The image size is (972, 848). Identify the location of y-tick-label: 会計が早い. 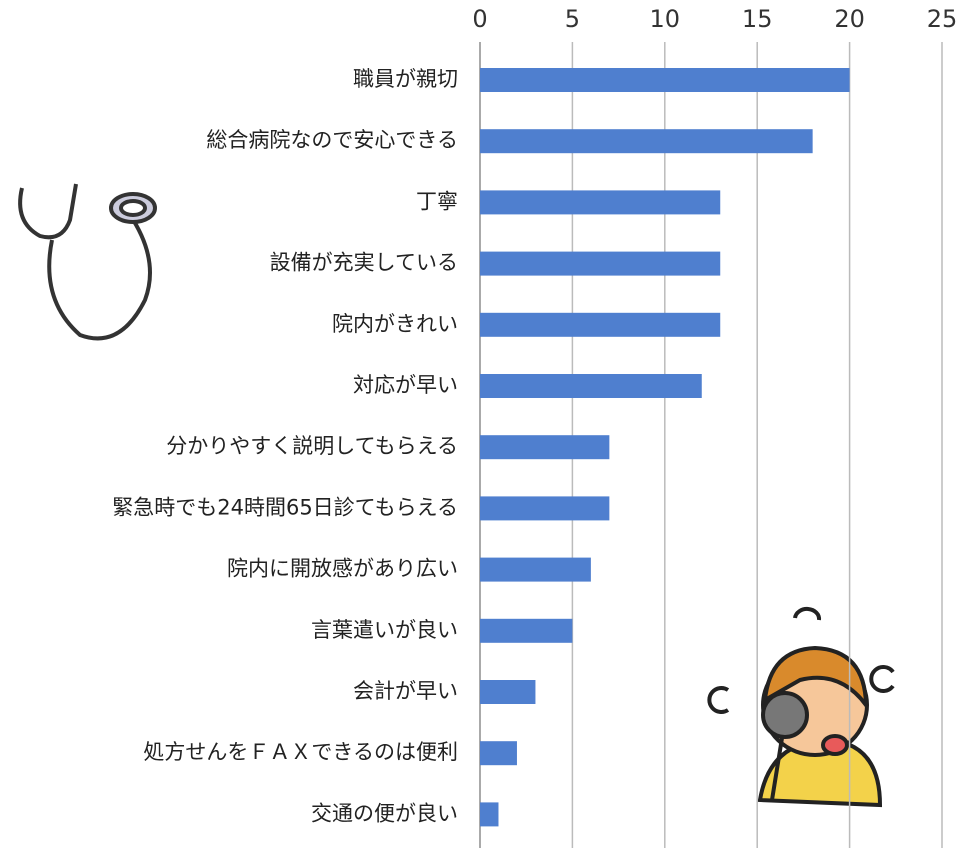
(405, 691).